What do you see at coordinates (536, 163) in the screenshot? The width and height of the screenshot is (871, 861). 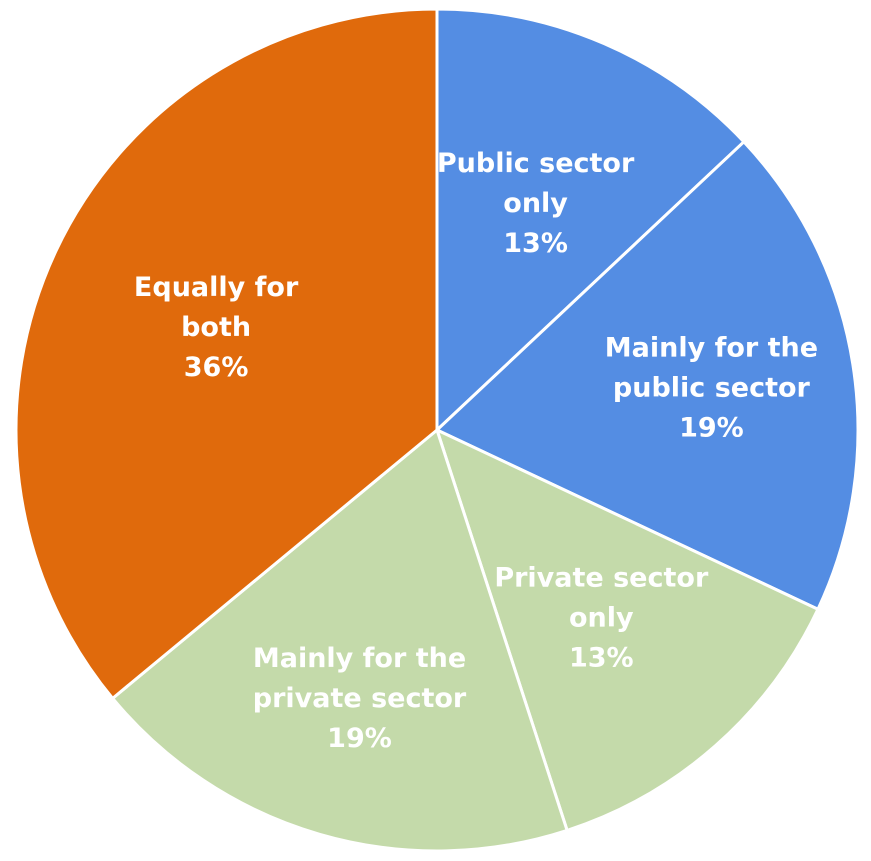 I see `slice-category-label: Public sector` at bounding box center [536, 163].